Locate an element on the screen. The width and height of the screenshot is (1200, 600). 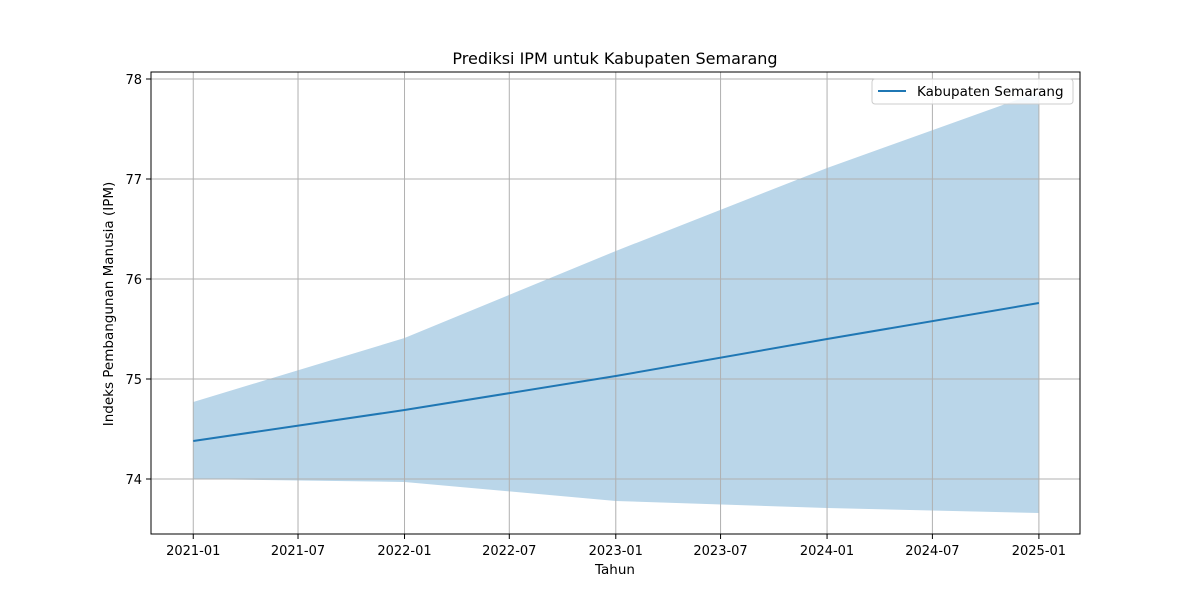
y-tick-label: 77 is located at coordinates (133, 180).